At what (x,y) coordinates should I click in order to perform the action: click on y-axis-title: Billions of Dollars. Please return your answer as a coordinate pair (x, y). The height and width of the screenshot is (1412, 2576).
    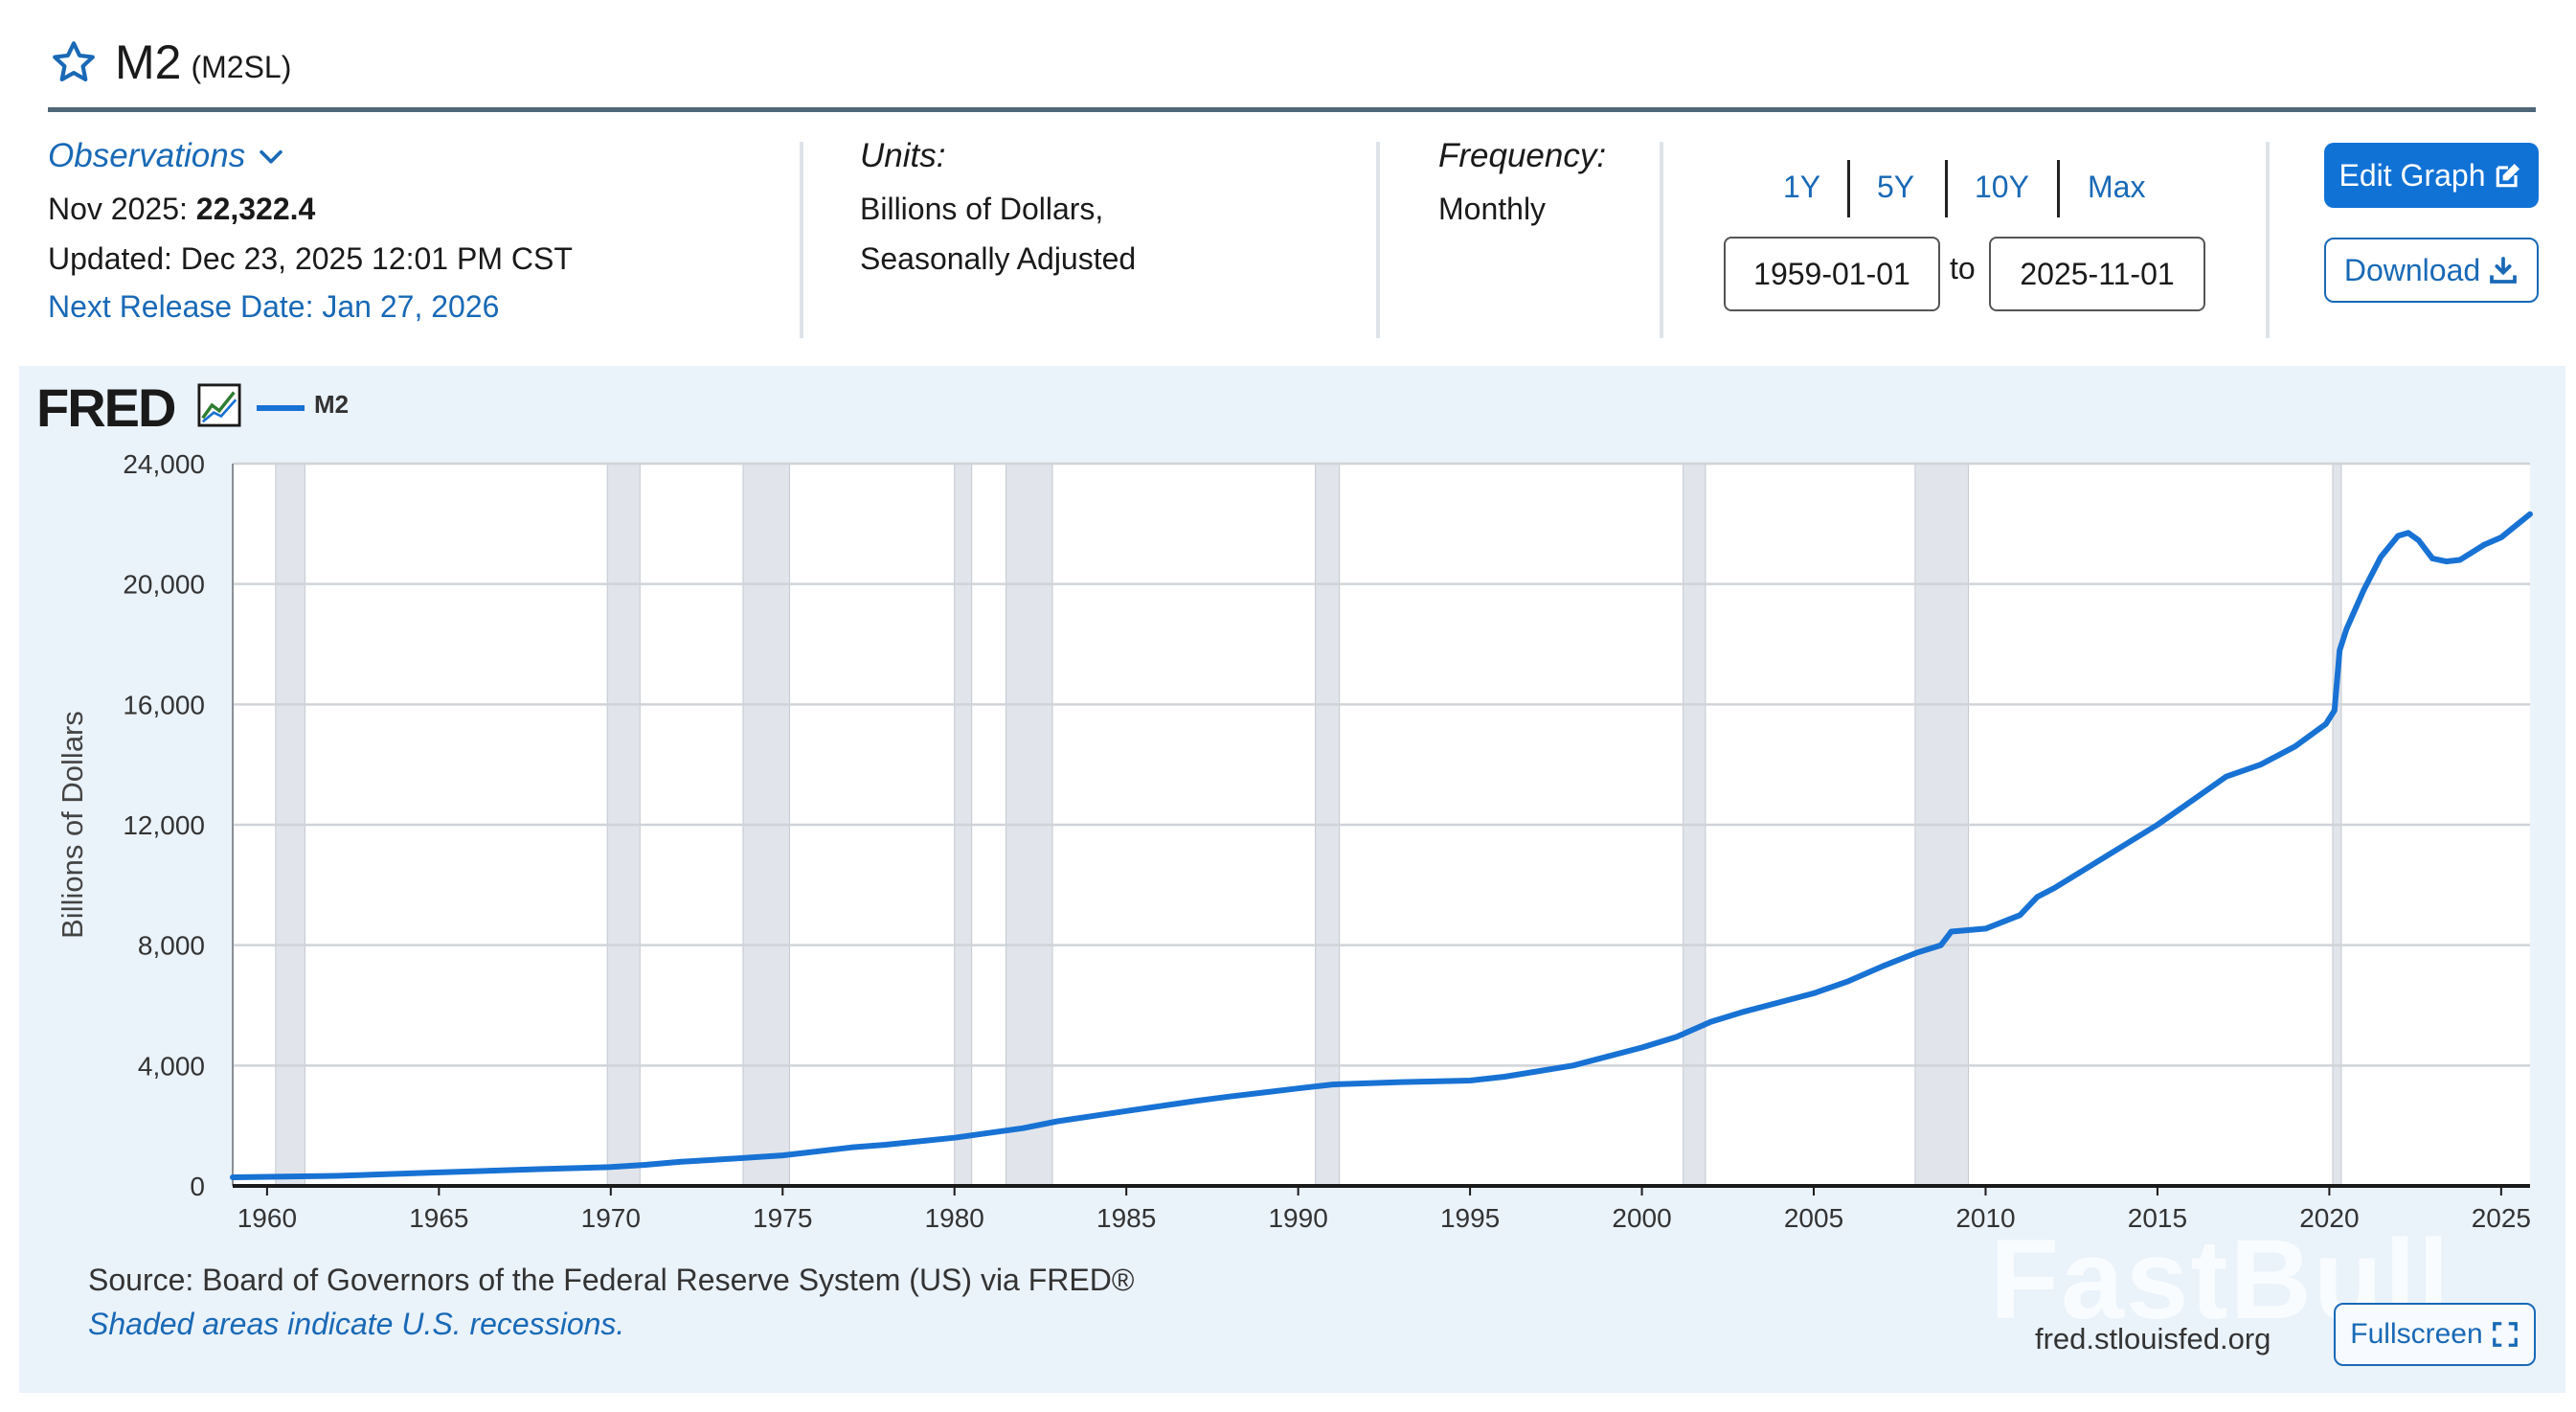
    Looking at the image, I should click on (72, 825).